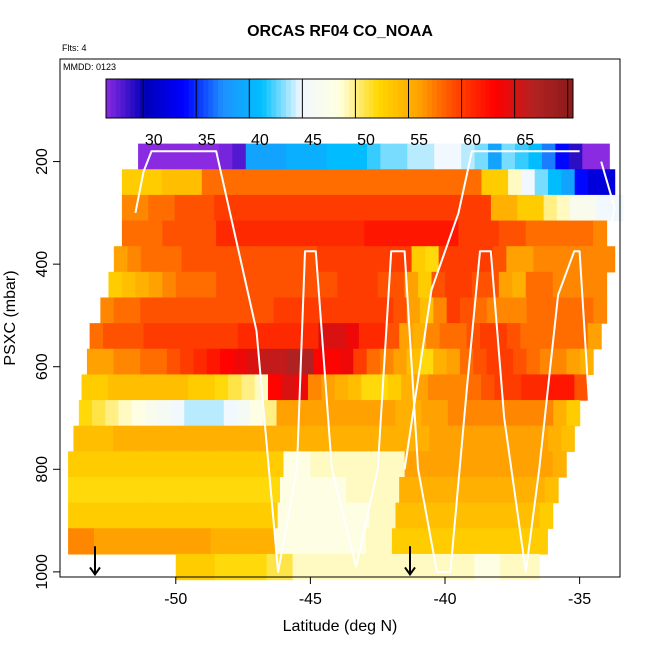  What do you see at coordinates (42, 366) in the screenshot?
I see `y-tick-label: 600` at bounding box center [42, 366].